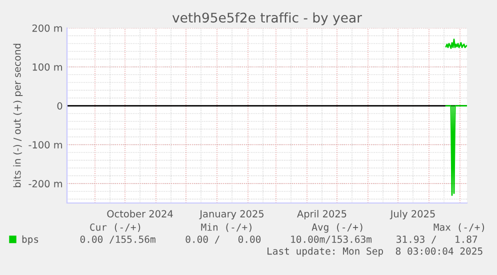 The height and width of the screenshot is (275, 497). Describe the element at coordinates (375, 252) in the screenshot. I see `text: Last update: Mon Sep 8 03:00:04 2025` at that location.